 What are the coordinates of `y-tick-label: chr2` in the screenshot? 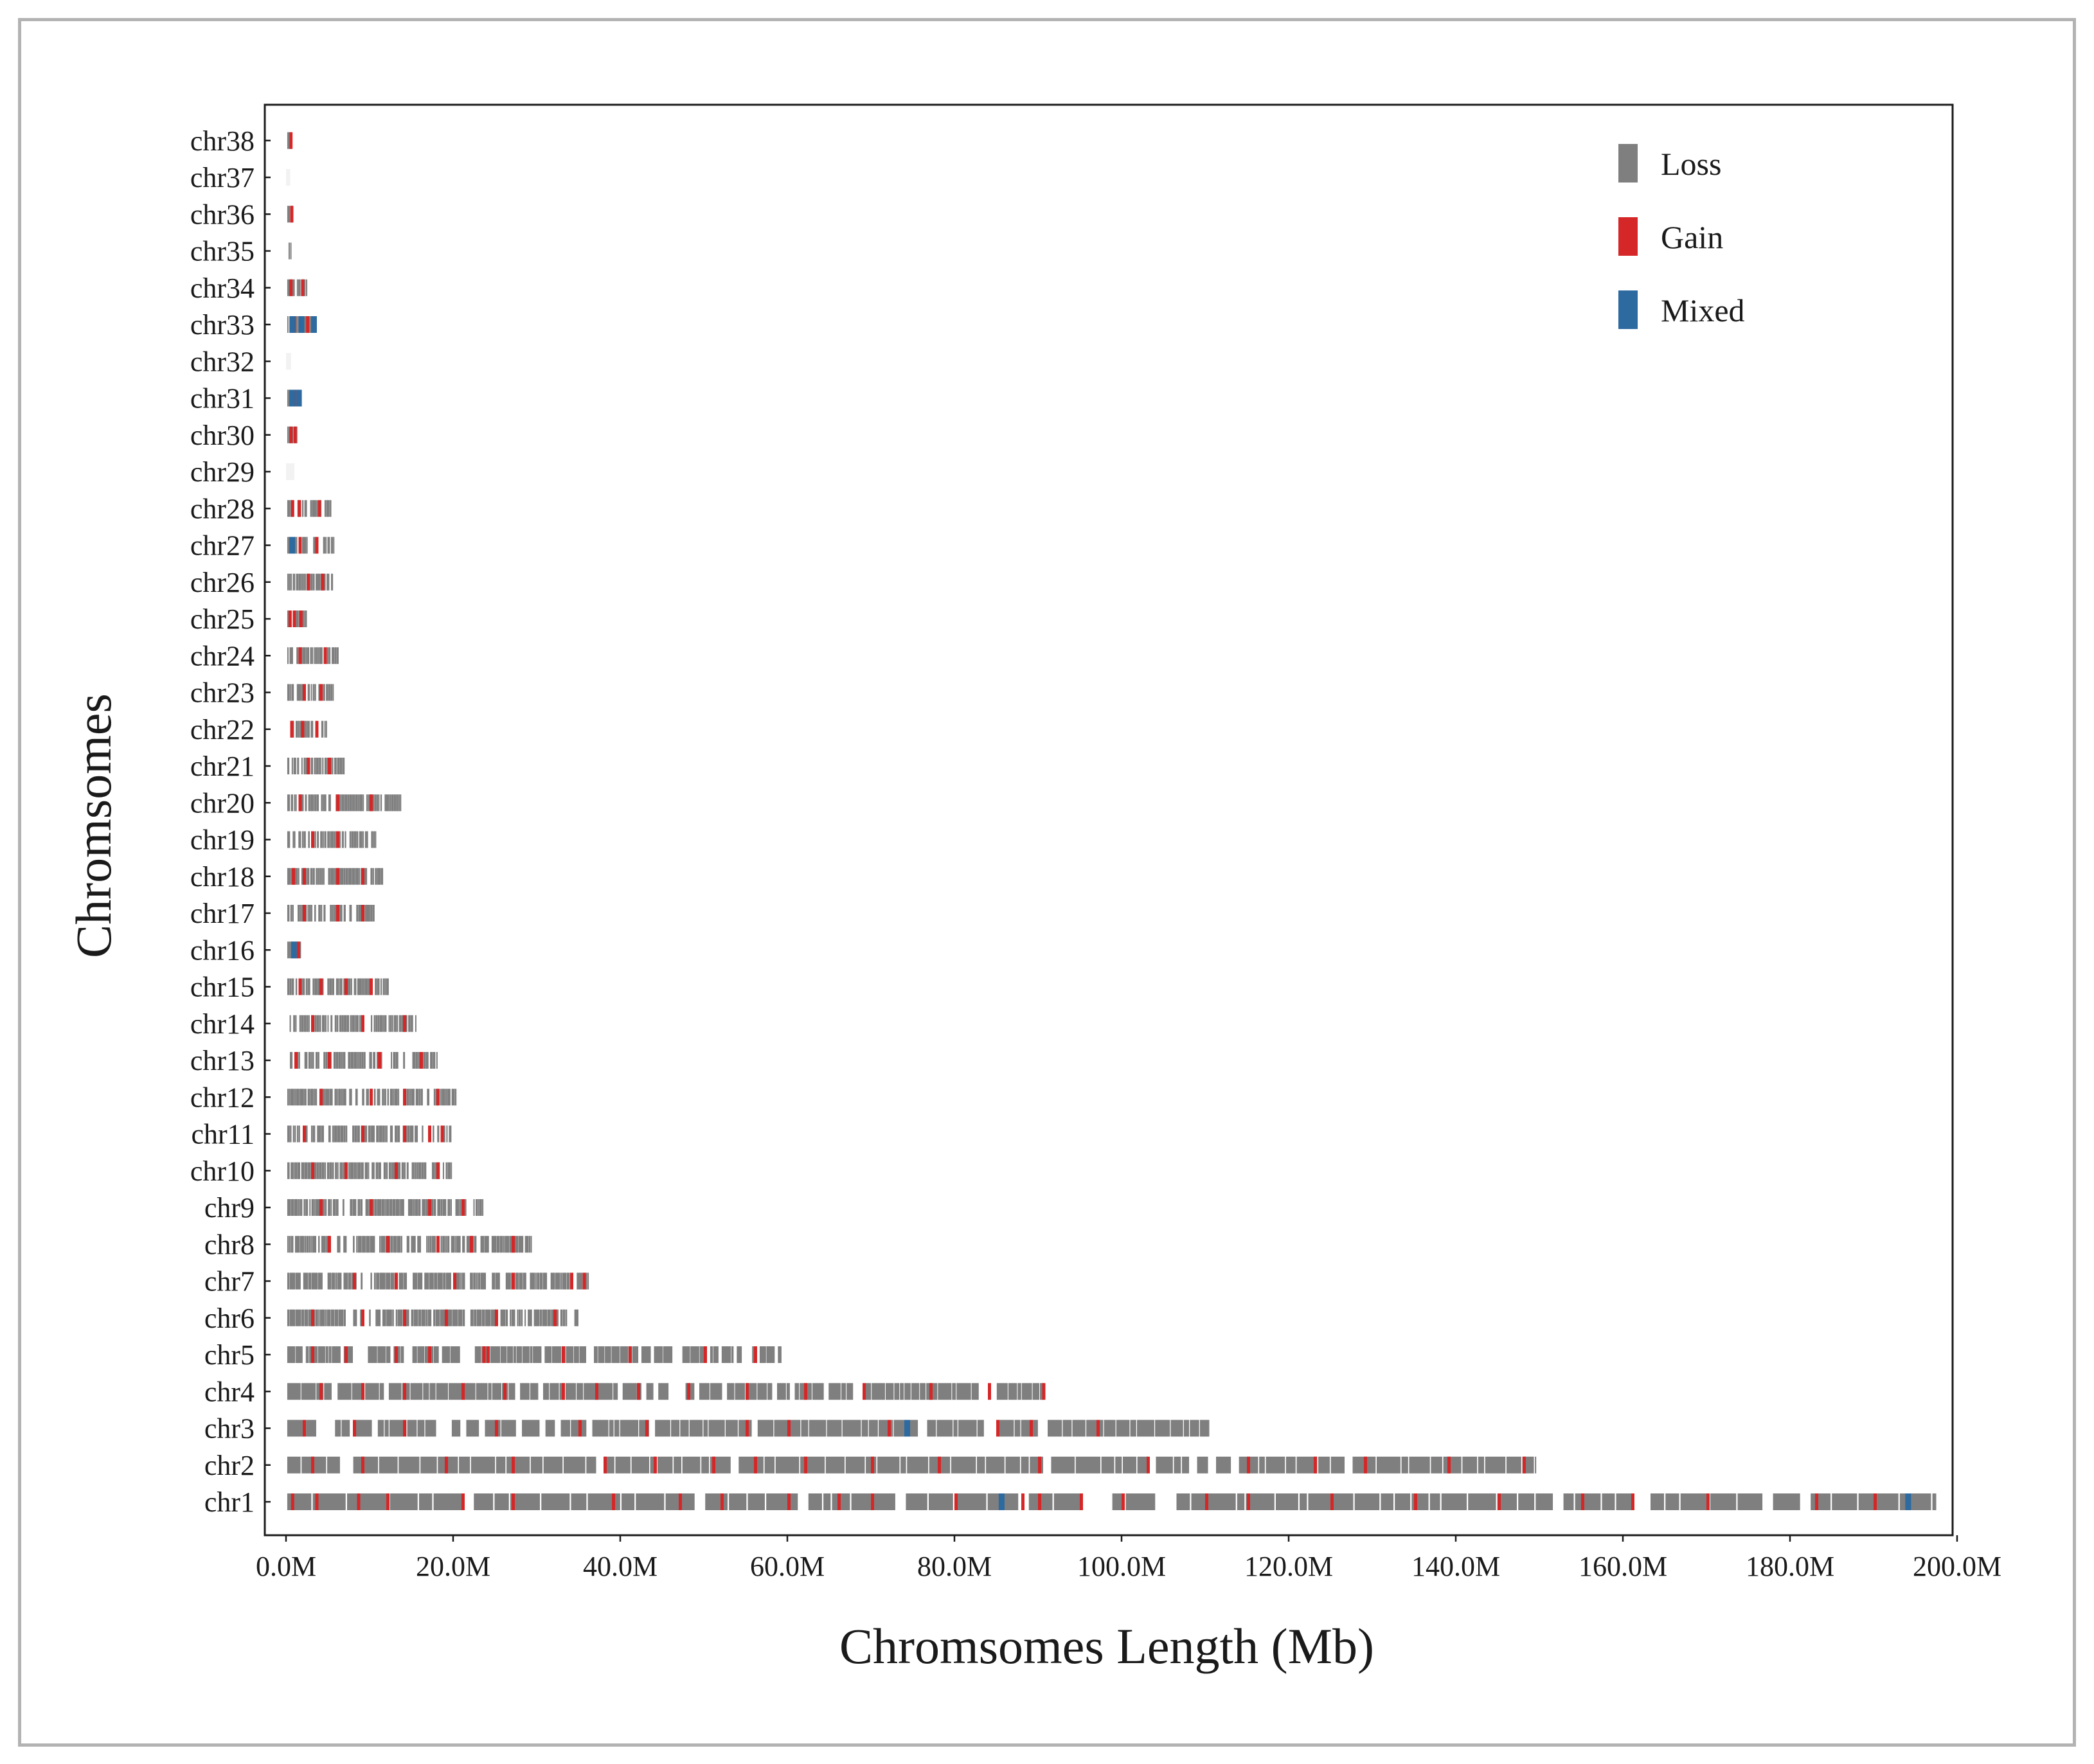 It's located at (229, 1465).